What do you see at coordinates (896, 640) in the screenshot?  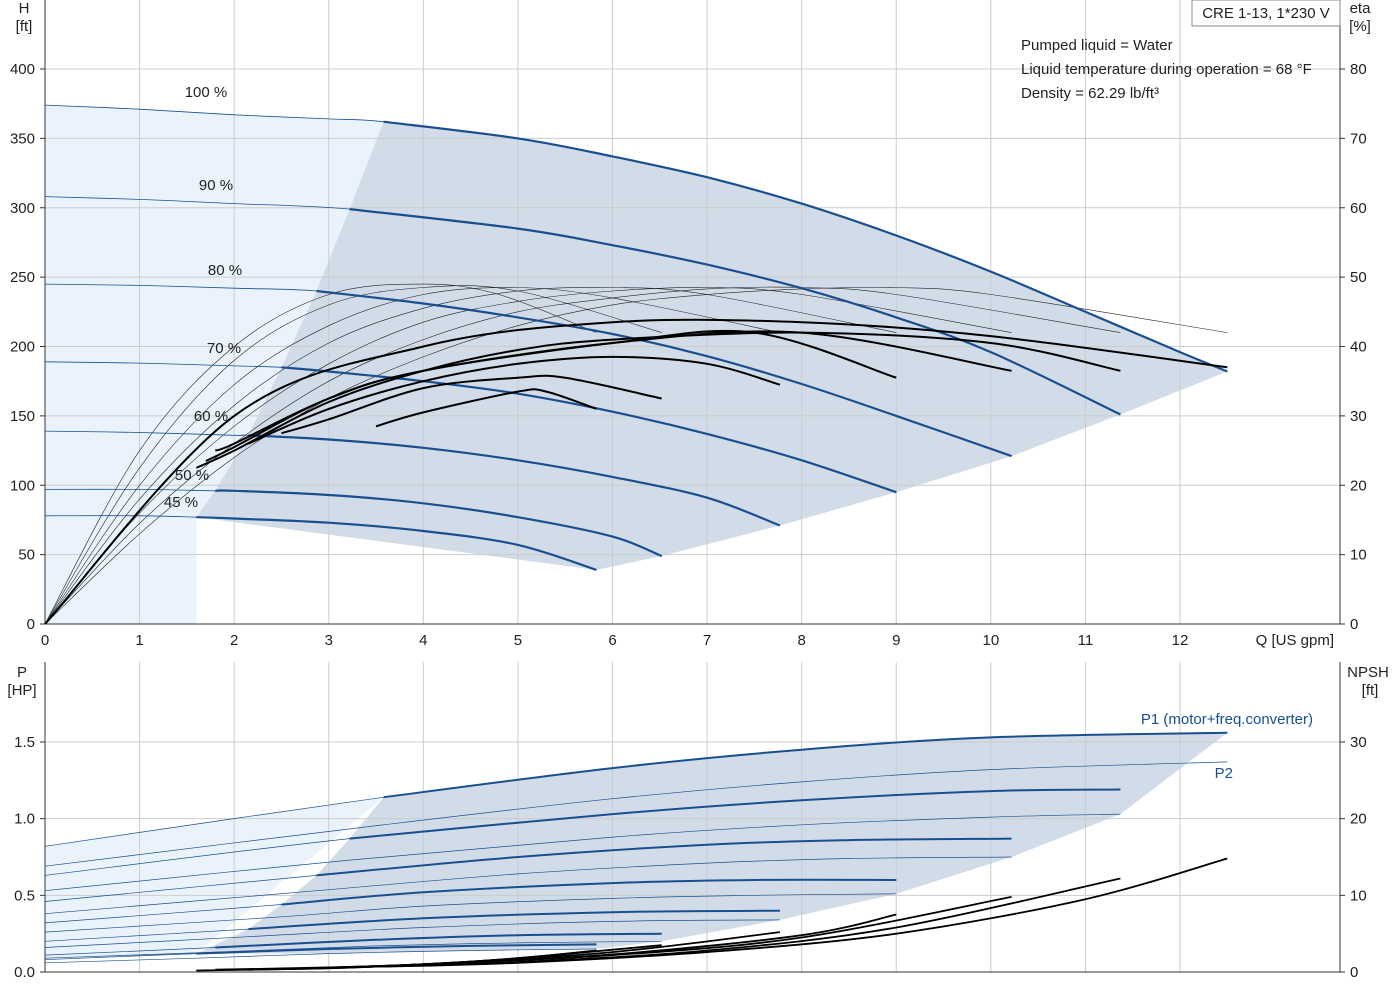 I see `x-tick-label: 9` at bounding box center [896, 640].